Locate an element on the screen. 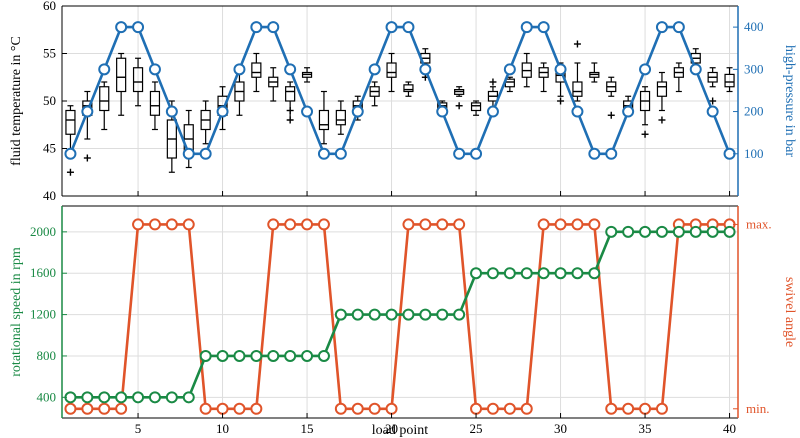 This screenshot has width=800, height=438. top-left-tick-label: 55 is located at coordinates (49, 53).